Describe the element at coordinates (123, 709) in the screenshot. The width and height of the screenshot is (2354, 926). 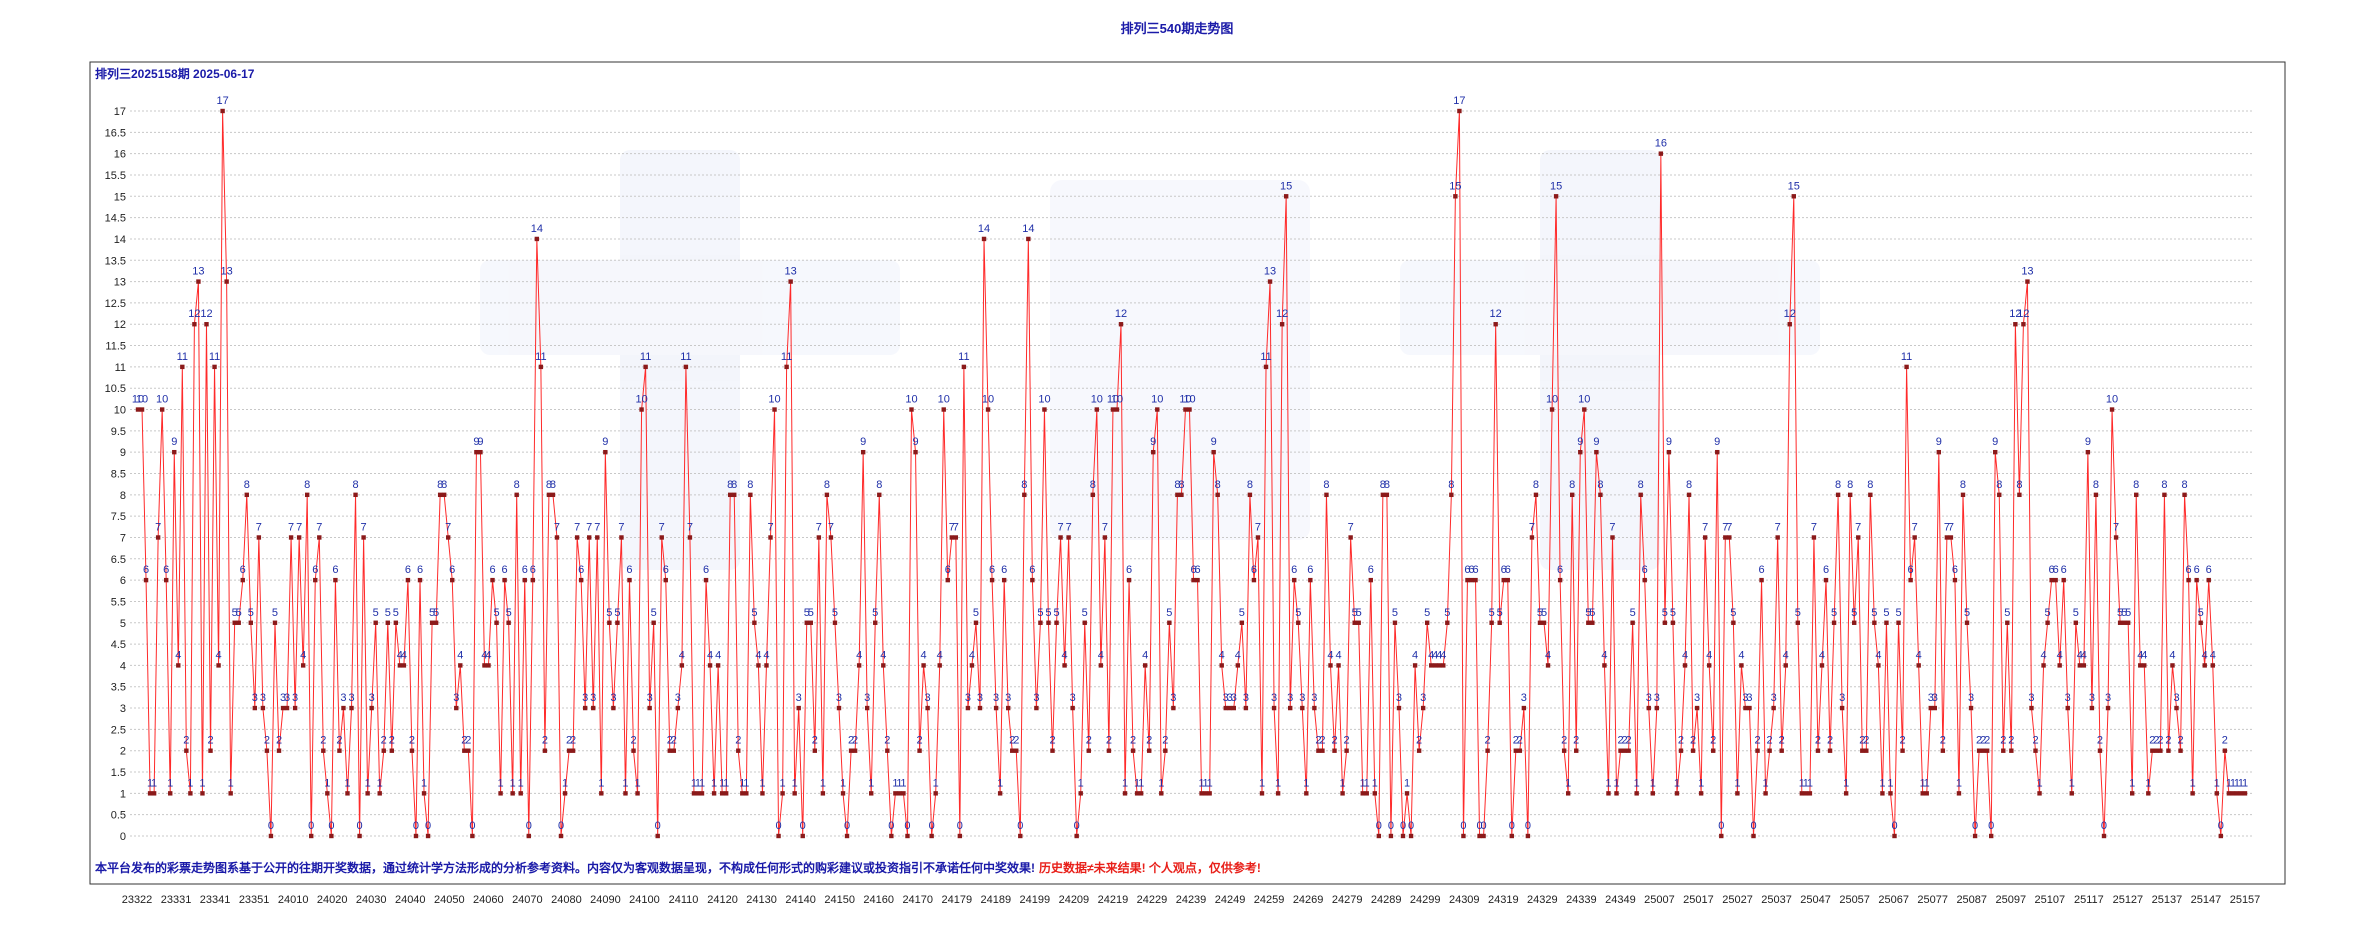
I see `y-tick-label: 3` at that location.